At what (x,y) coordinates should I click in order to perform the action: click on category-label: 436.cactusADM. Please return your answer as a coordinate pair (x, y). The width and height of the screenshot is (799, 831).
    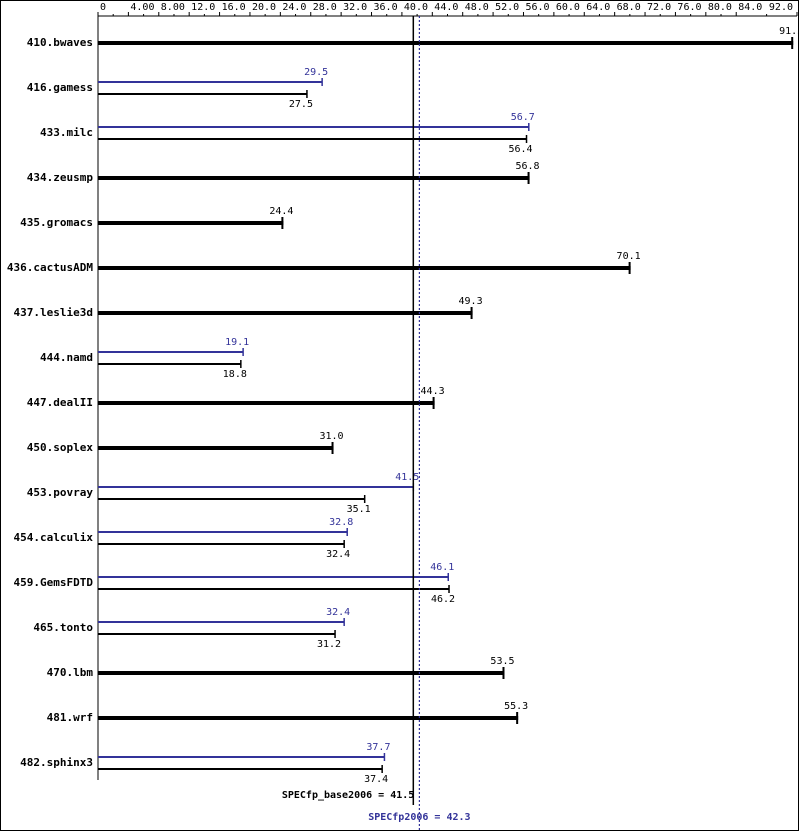
    Looking at the image, I should click on (50, 267).